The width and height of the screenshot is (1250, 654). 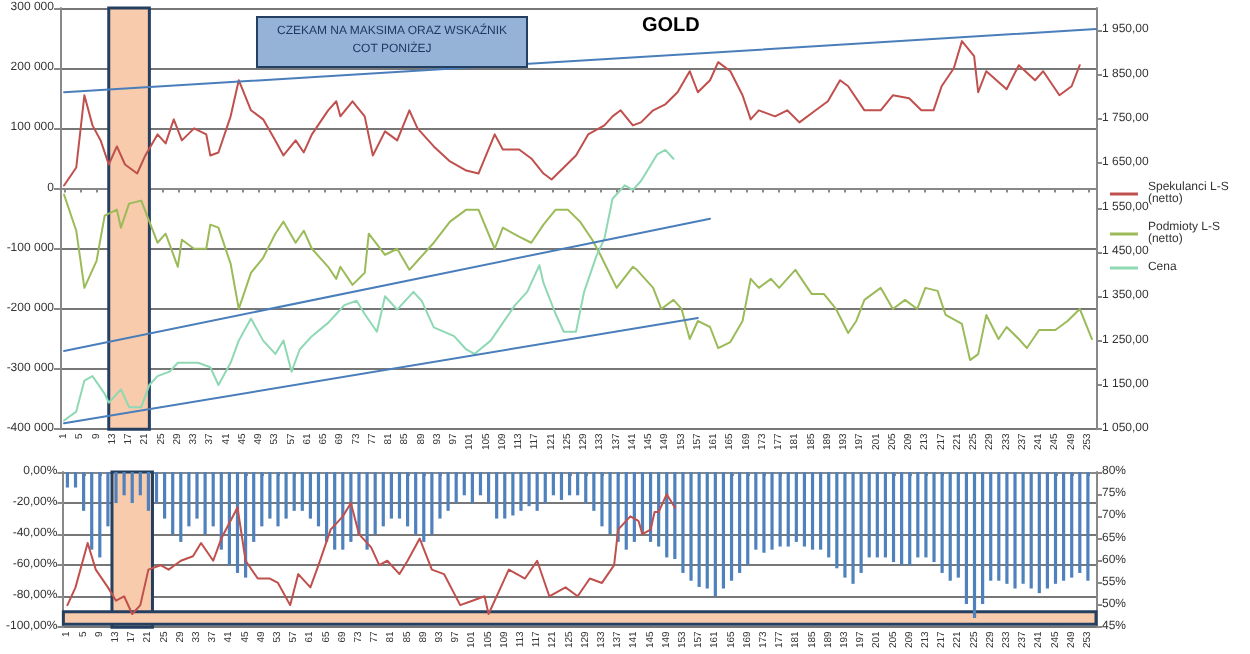 What do you see at coordinates (371, 554) in the screenshot?
I see `line-series` at bounding box center [371, 554].